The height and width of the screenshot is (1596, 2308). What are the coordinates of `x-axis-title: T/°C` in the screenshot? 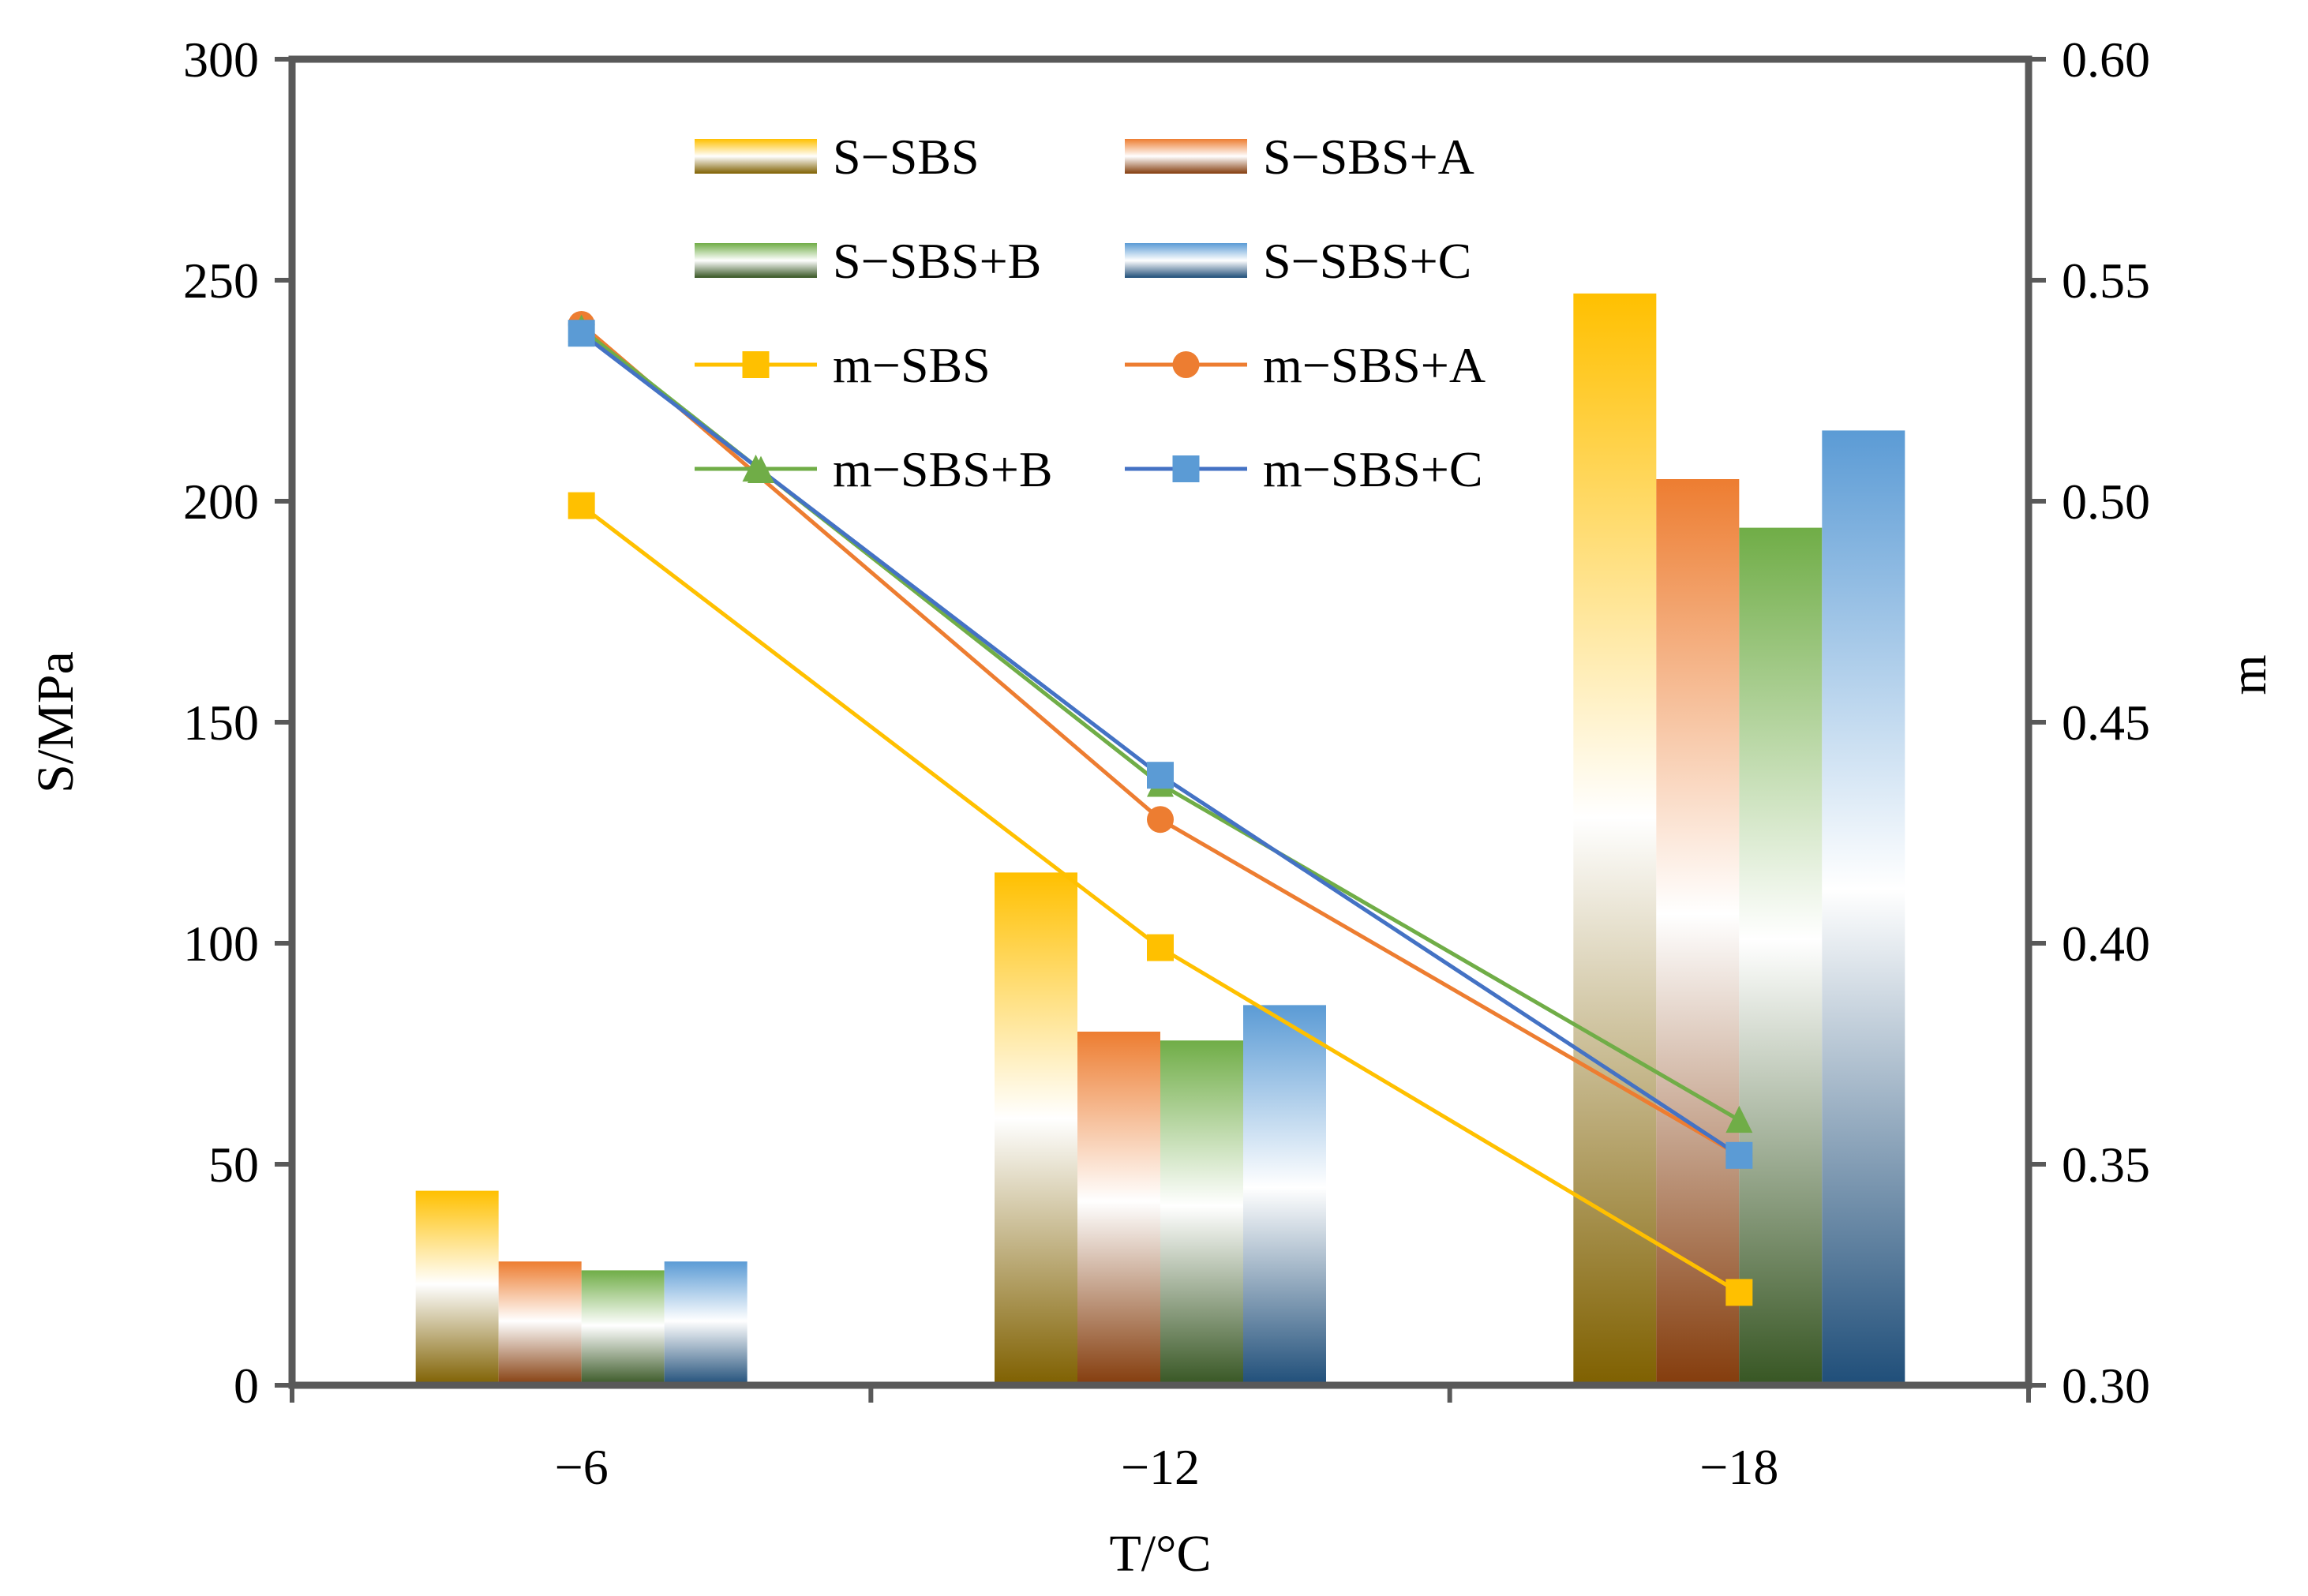 It's located at (1160, 1554).